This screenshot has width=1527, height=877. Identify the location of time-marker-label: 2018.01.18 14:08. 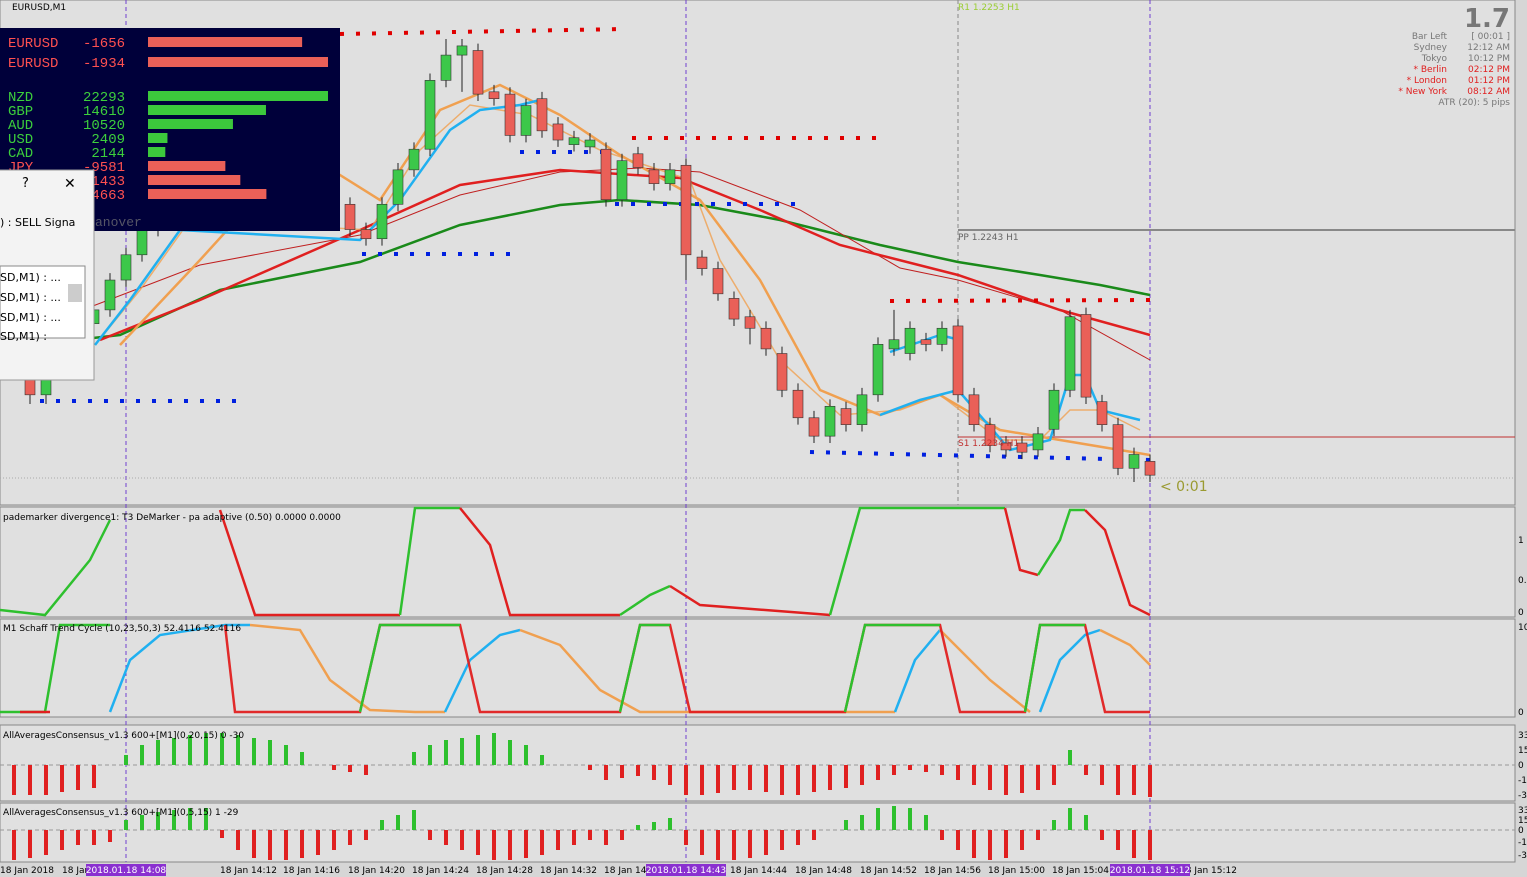
(126, 871).